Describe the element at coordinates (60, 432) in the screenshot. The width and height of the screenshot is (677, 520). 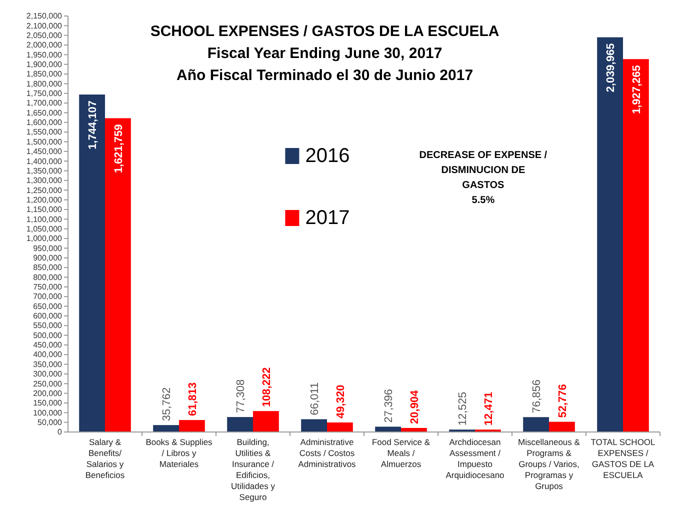
I see `y-tick-label: 0` at that location.